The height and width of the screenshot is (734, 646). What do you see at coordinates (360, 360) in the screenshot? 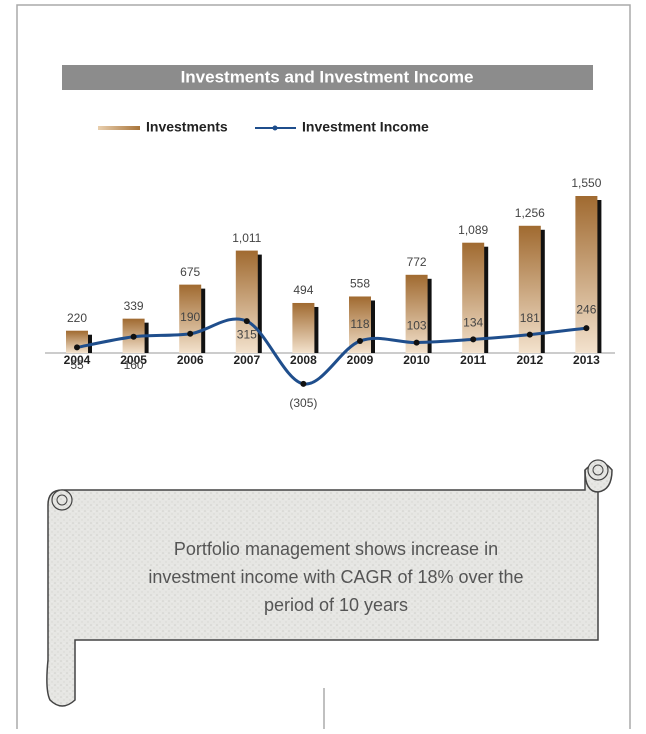
I see `x-tick-label: 2009` at bounding box center [360, 360].